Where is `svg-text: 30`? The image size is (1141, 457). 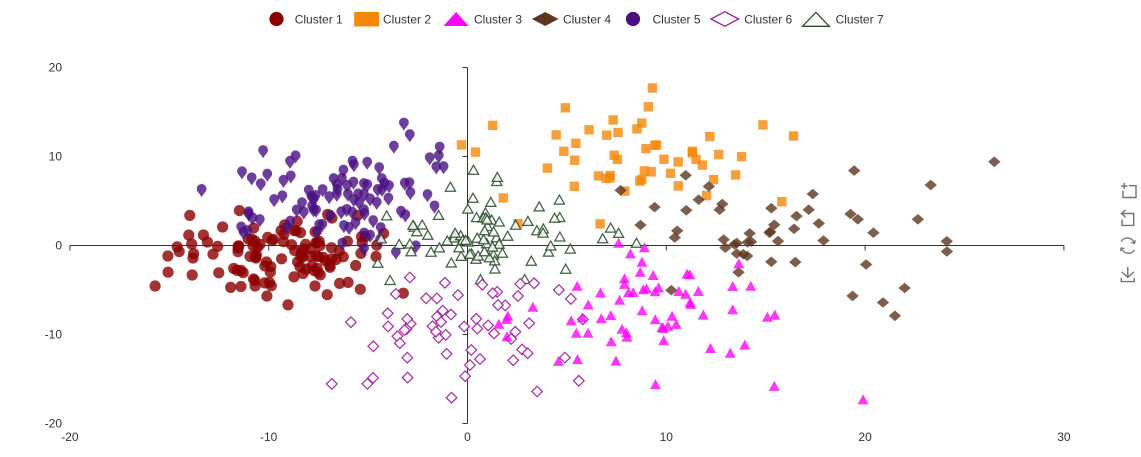 svg-text: 30 is located at coordinates (1064, 437).